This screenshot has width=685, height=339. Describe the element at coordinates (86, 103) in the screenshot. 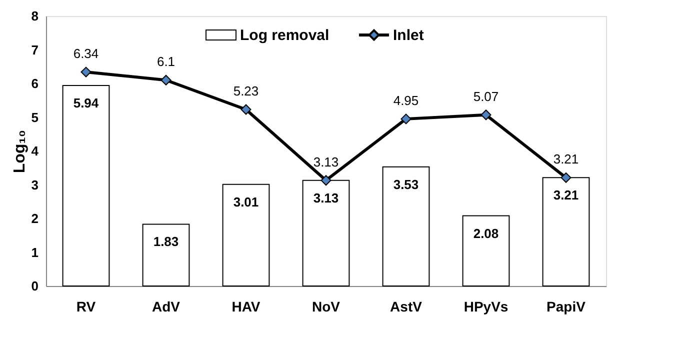

I see `data-label: 5.94` at that location.